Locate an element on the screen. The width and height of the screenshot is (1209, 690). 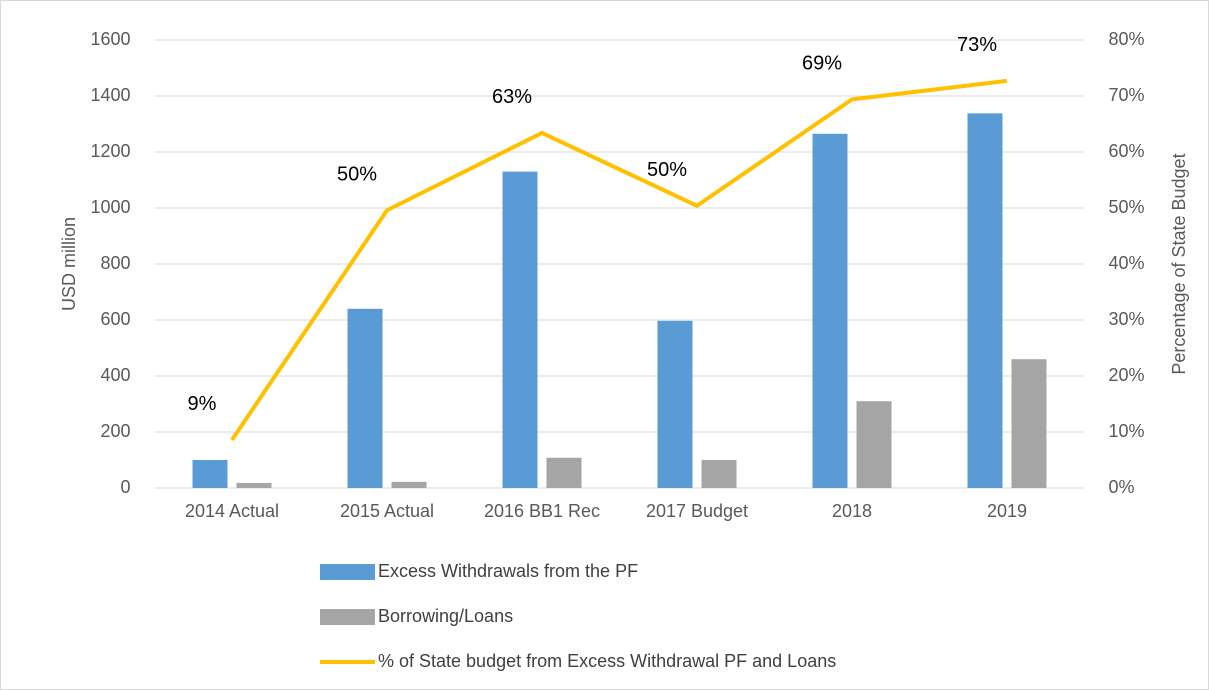
y2-tick-label: 50% is located at coordinates (1127, 207).